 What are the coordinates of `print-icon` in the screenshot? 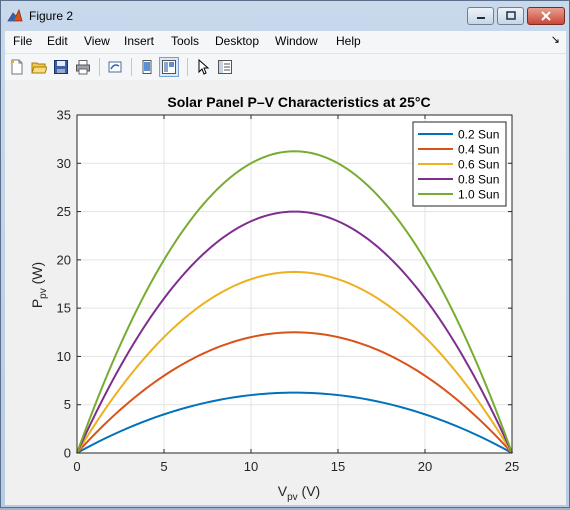 It's located at (83, 67).